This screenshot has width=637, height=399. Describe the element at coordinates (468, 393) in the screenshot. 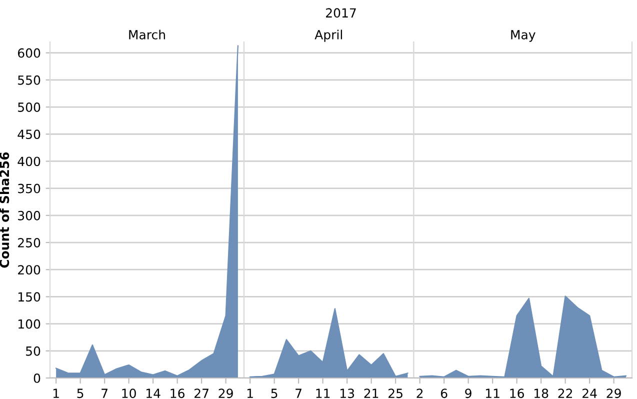

I see `x-tick-label: 9` at that location.